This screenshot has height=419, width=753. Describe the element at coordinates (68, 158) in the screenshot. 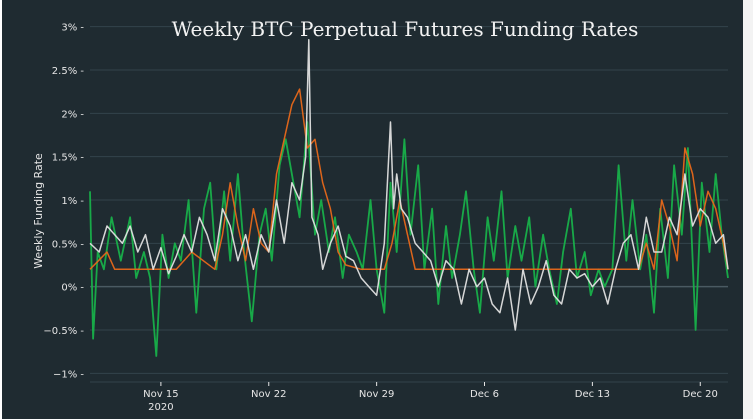

I see `y-tick-label: 1.5% -` at that location.